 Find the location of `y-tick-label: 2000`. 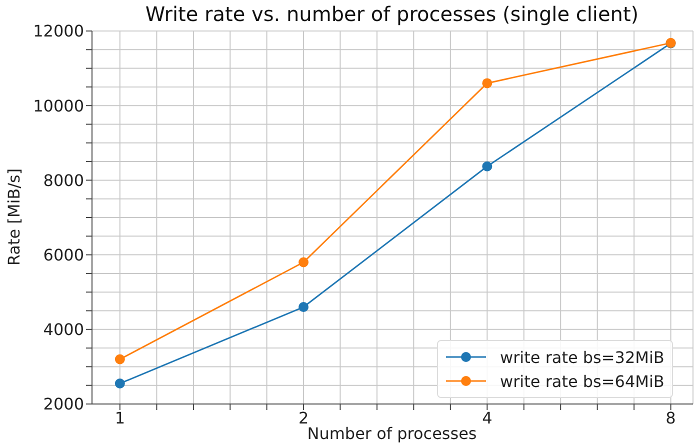

y-tick-label: 2000 is located at coordinates (63, 404).